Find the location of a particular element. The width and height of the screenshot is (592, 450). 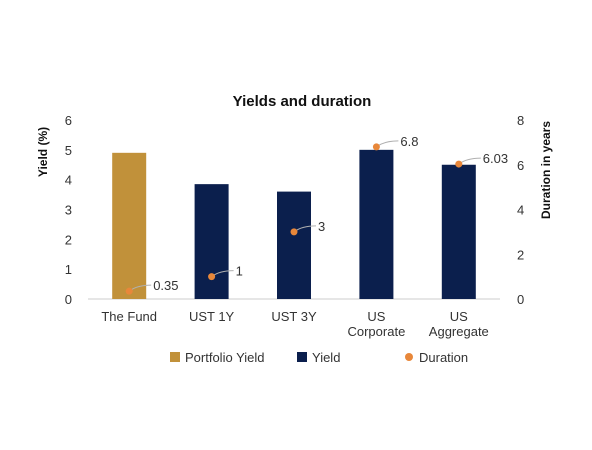

x-category-label: UST 1Y is located at coordinates (212, 316).